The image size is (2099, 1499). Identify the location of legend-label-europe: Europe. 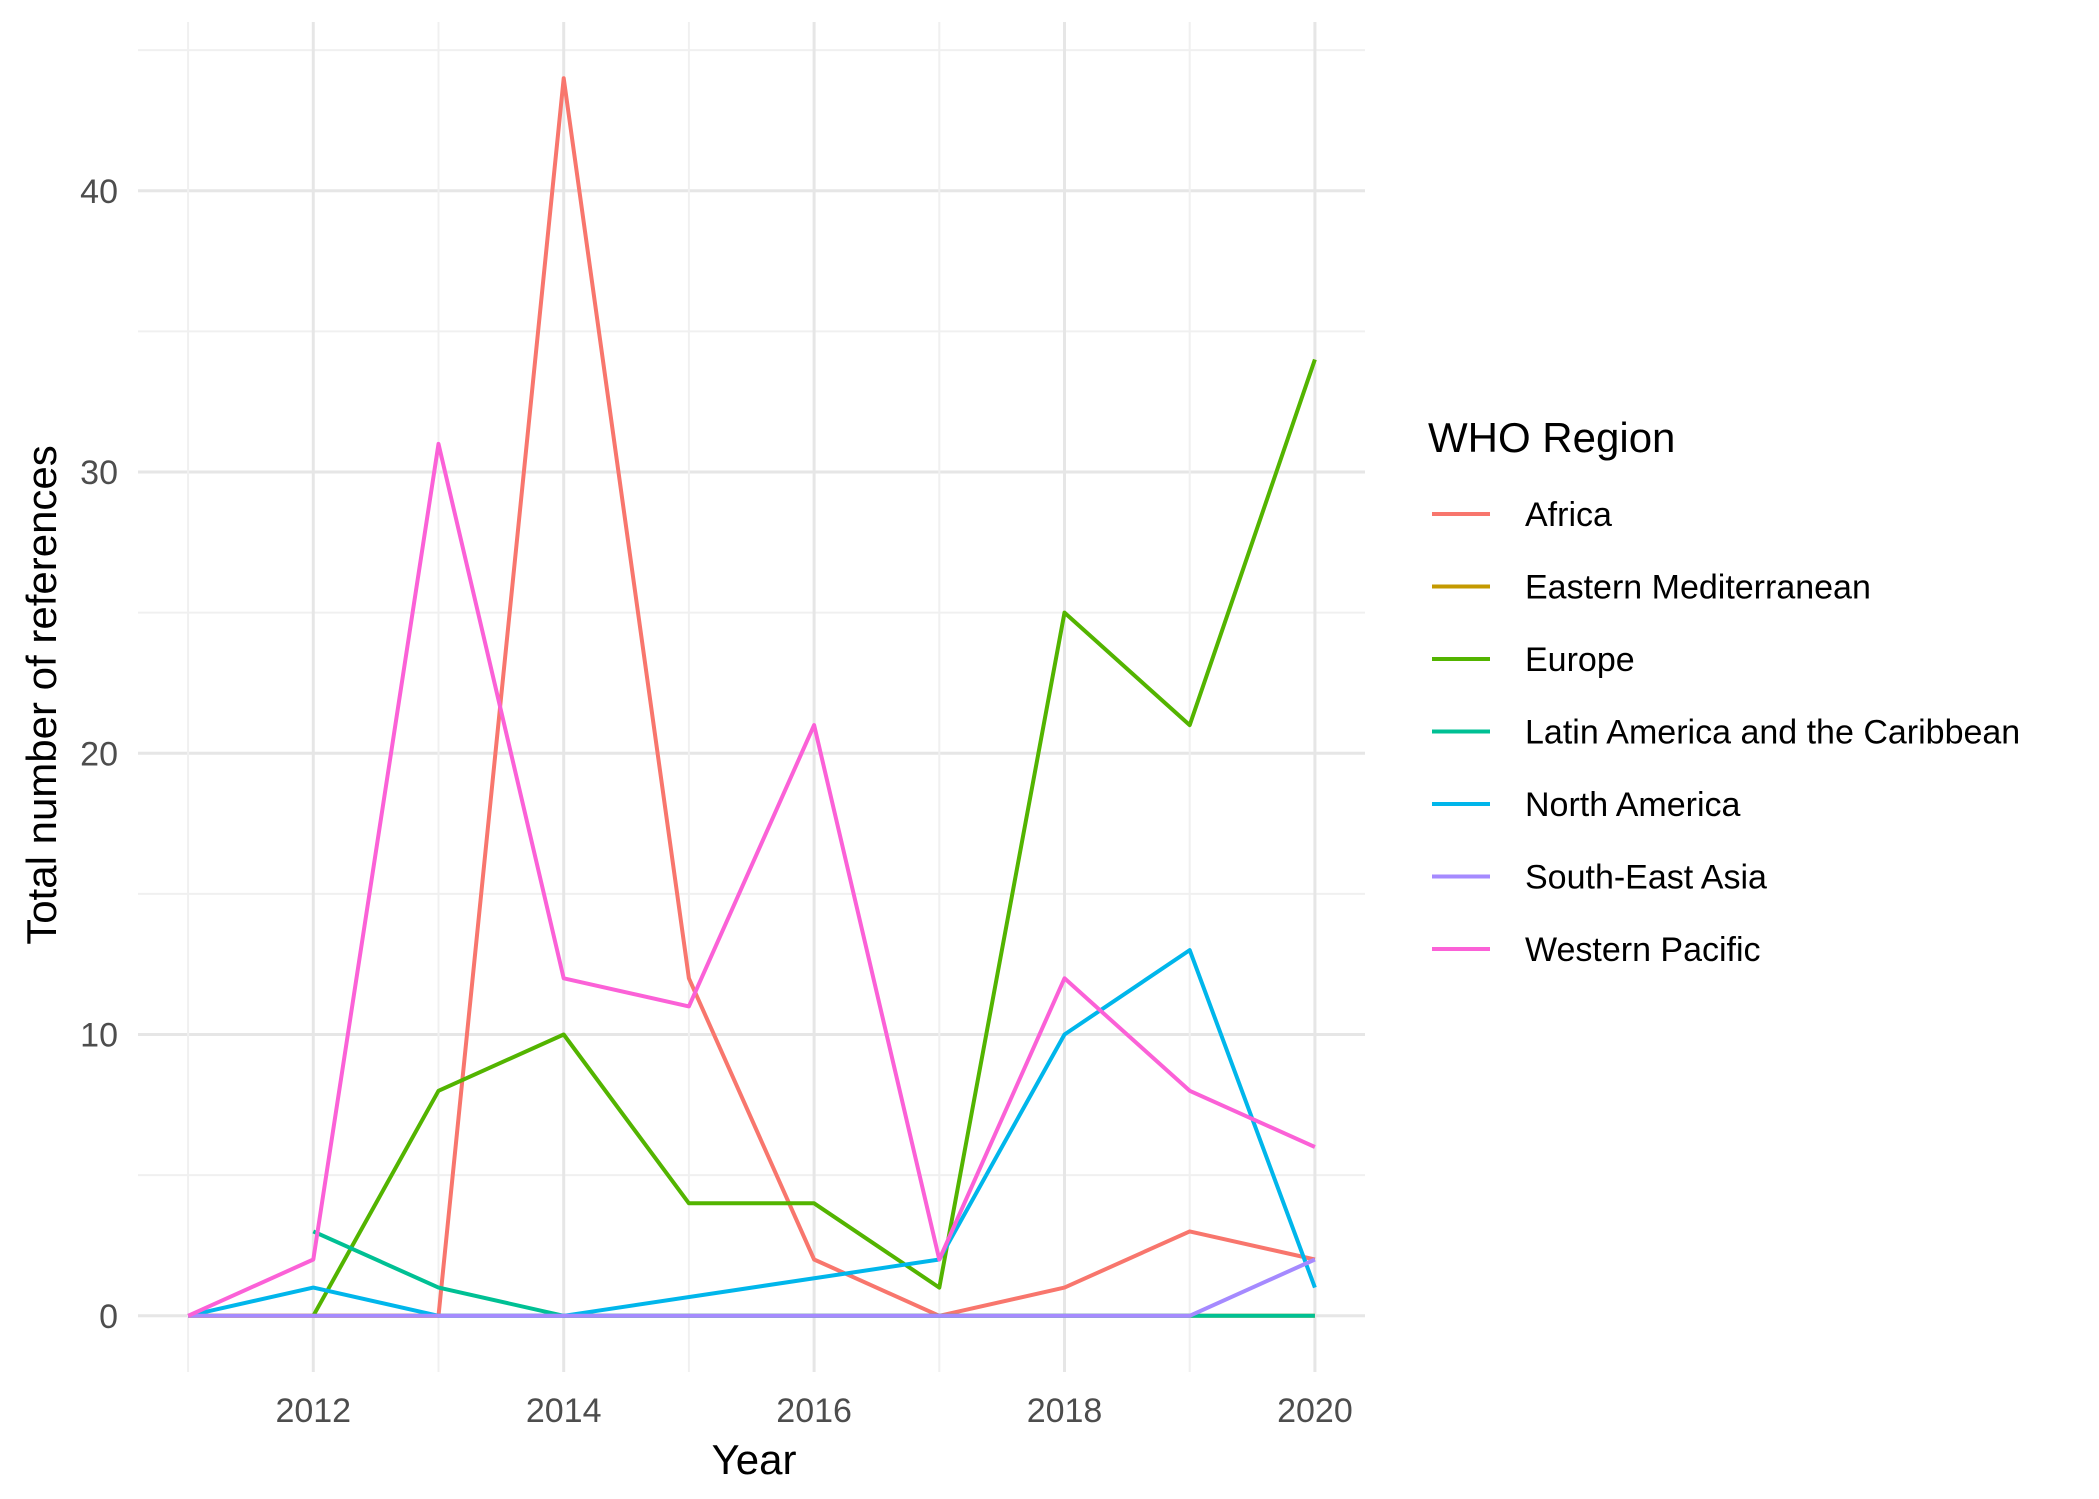
(1580, 660).